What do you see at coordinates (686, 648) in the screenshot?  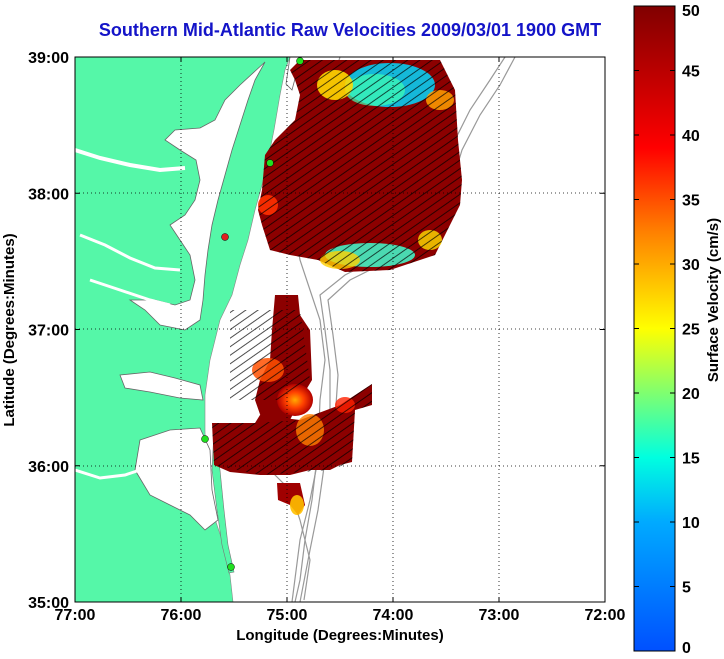 I see `colorbar-tick-label: 0` at bounding box center [686, 648].